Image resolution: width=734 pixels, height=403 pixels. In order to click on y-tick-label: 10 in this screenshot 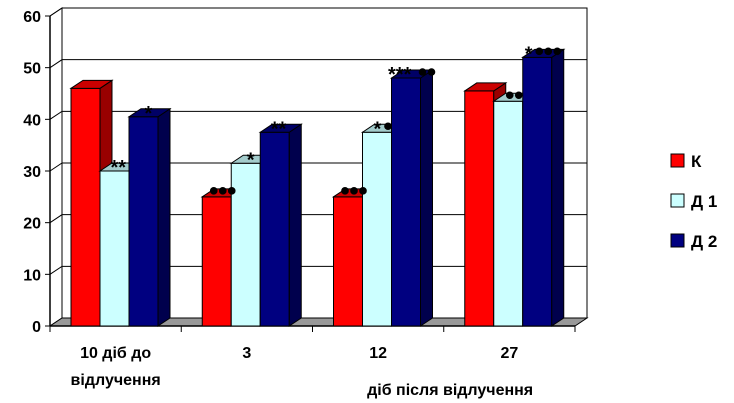, I will do `click(32, 275)`.